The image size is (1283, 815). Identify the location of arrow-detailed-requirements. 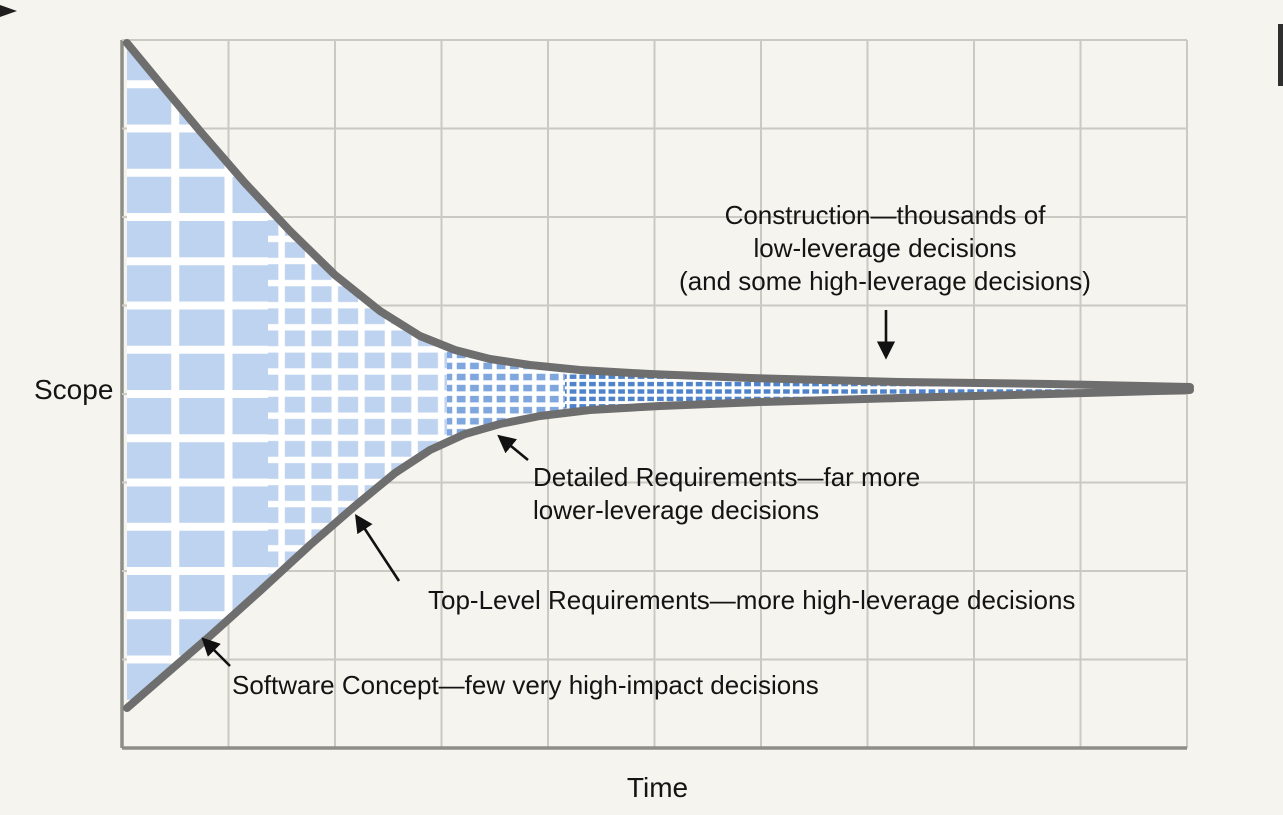
(513, 448).